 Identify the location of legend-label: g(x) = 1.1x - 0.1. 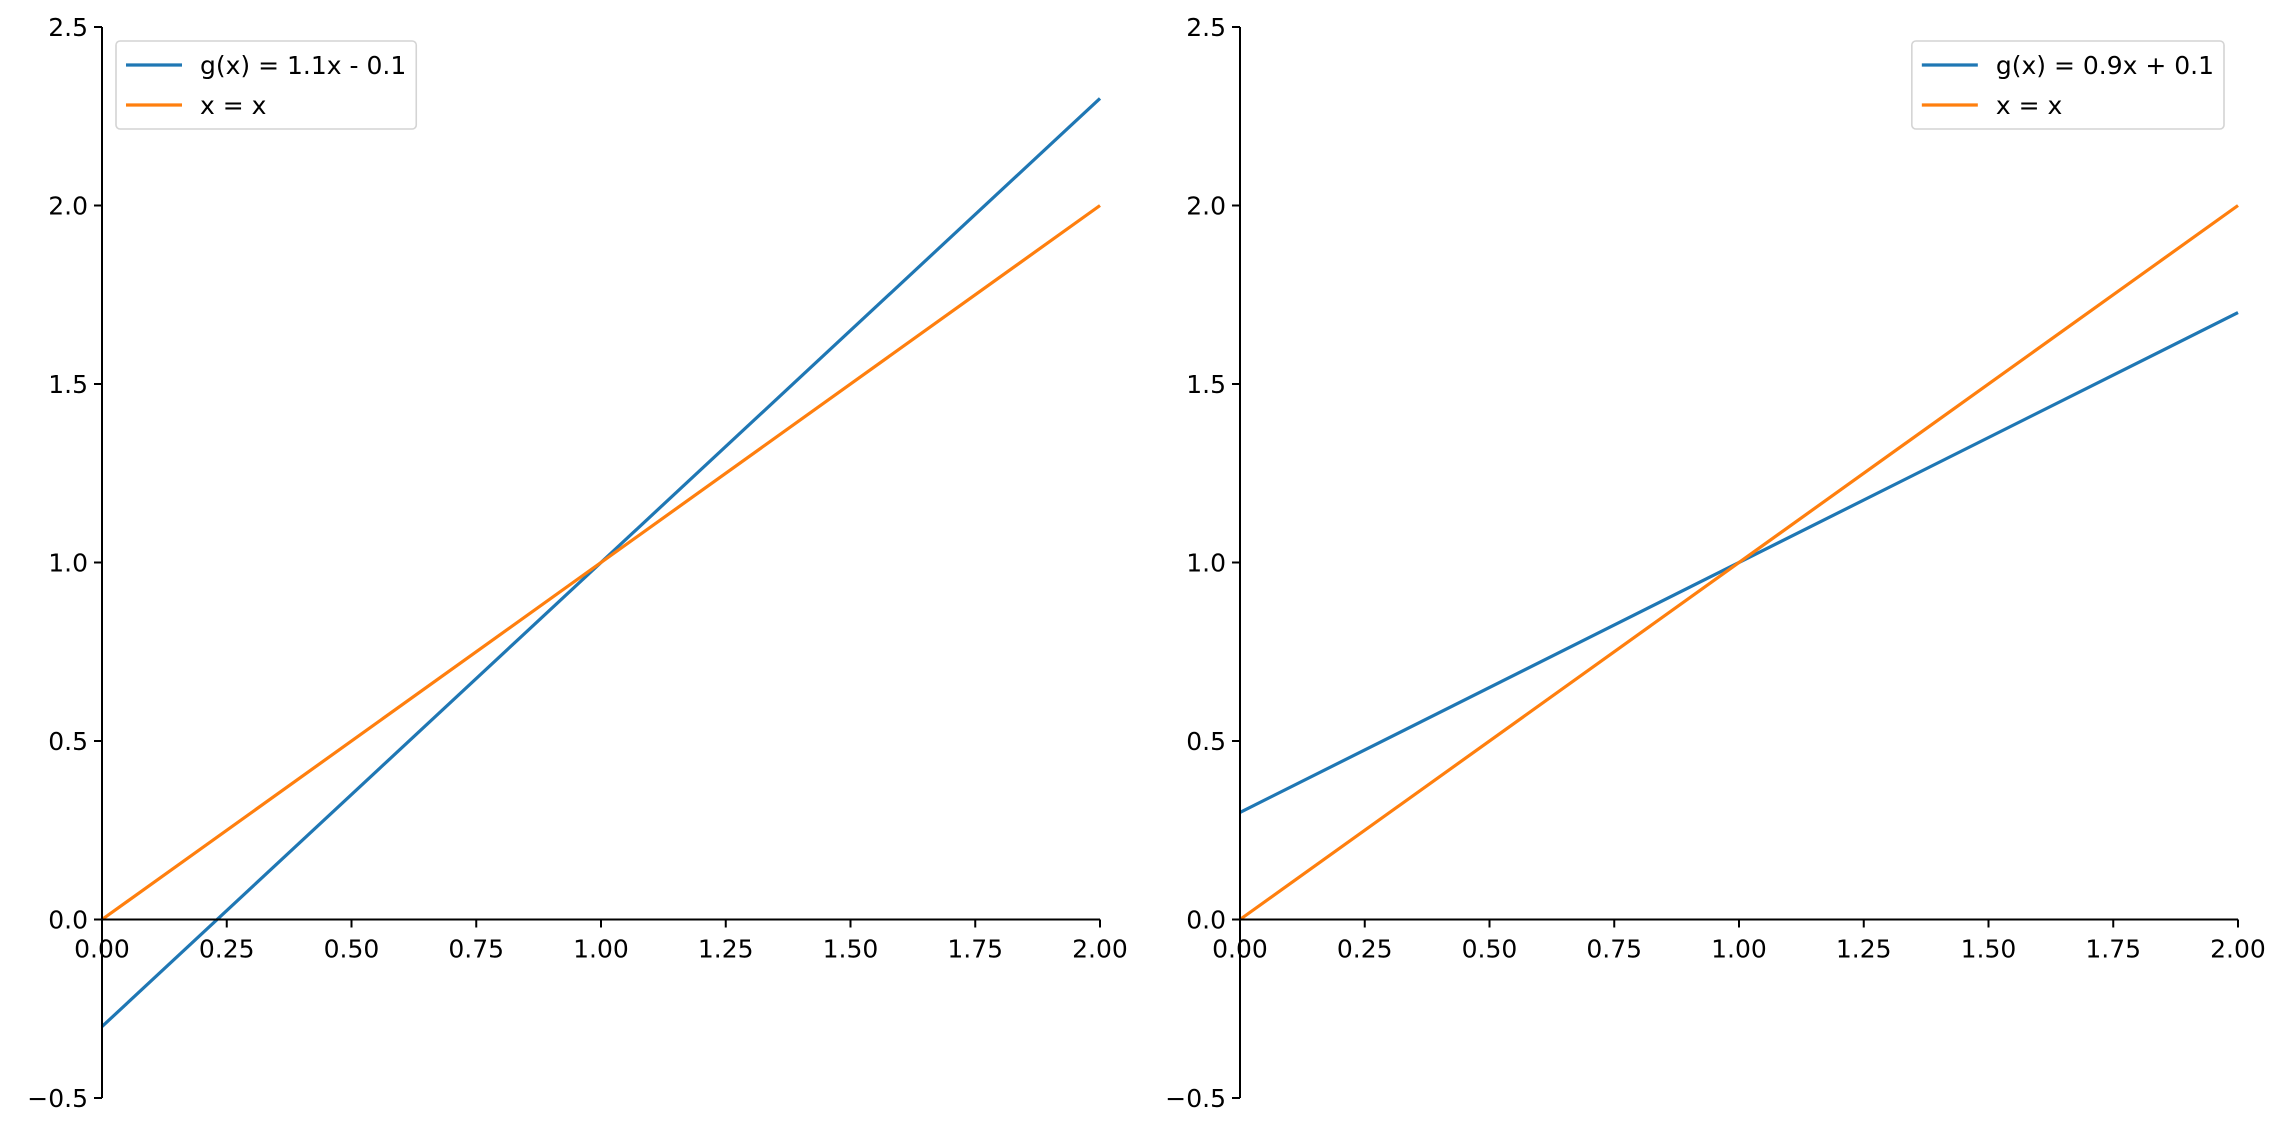
(303, 65).